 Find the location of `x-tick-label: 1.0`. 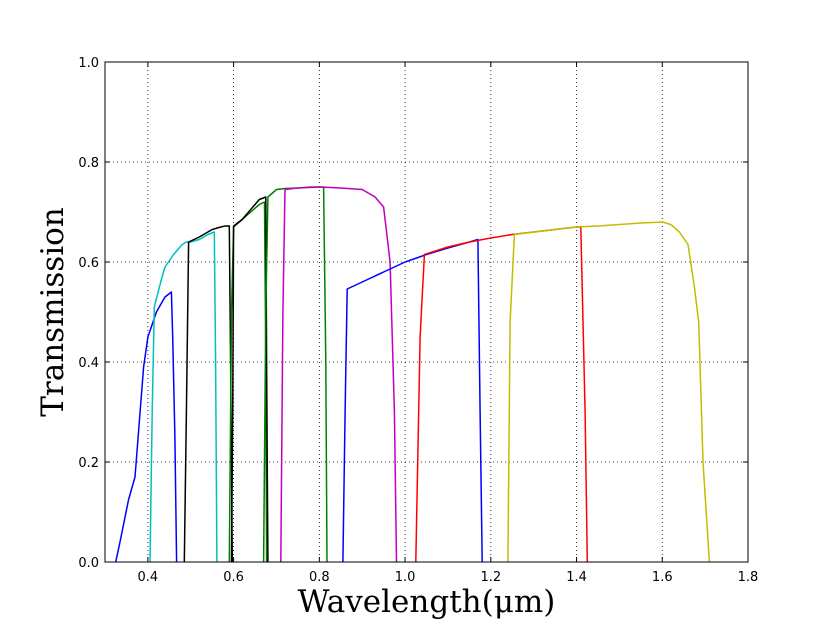

x-tick-label: 1.0 is located at coordinates (405, 577).